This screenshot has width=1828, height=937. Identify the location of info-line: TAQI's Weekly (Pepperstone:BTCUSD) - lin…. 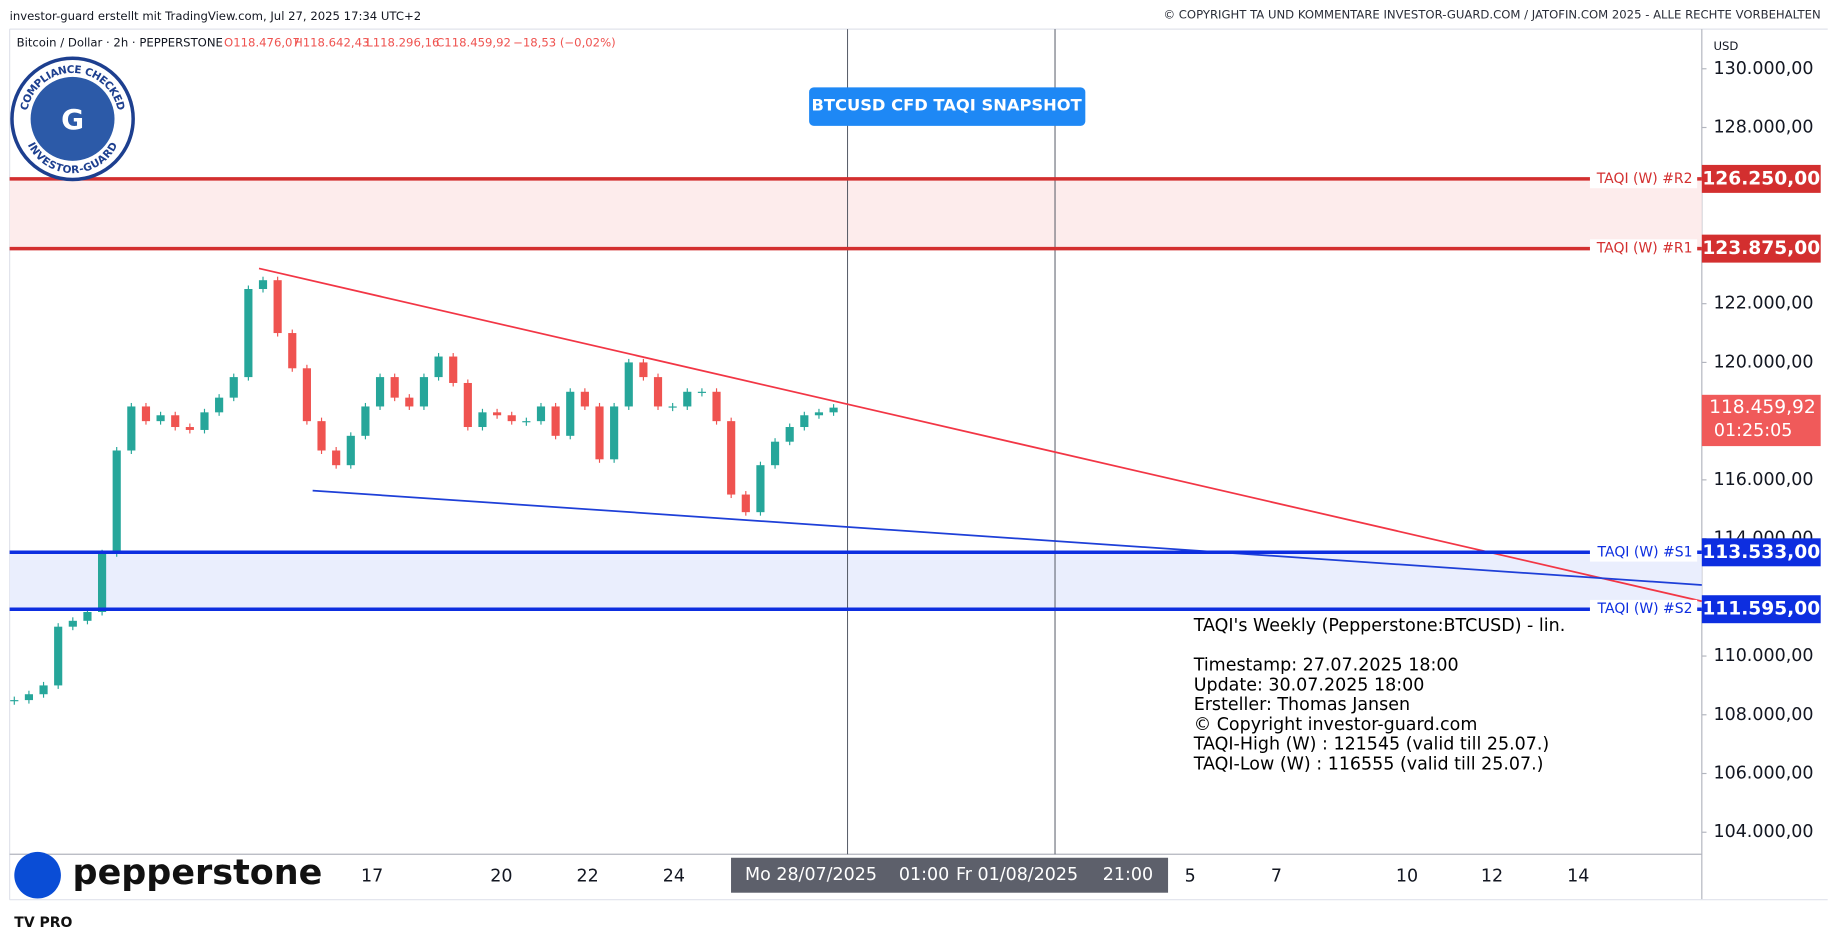
(1379, 626).